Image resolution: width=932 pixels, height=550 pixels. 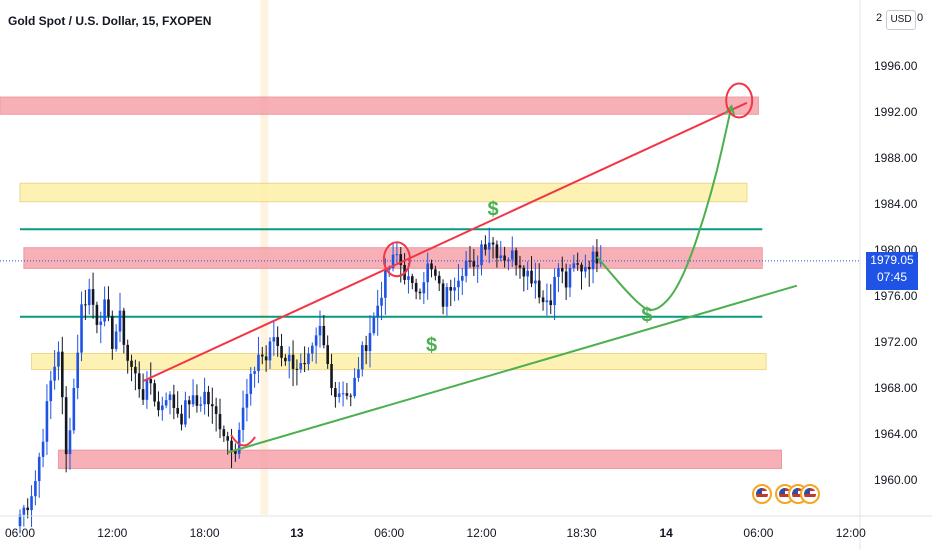 What do you see at coordinates (110, 21) in the screenshot?
I see `chart-title: Gold Spot / U.S. Dollar, 15, FXOPEN` at bounding box center [110, 21].